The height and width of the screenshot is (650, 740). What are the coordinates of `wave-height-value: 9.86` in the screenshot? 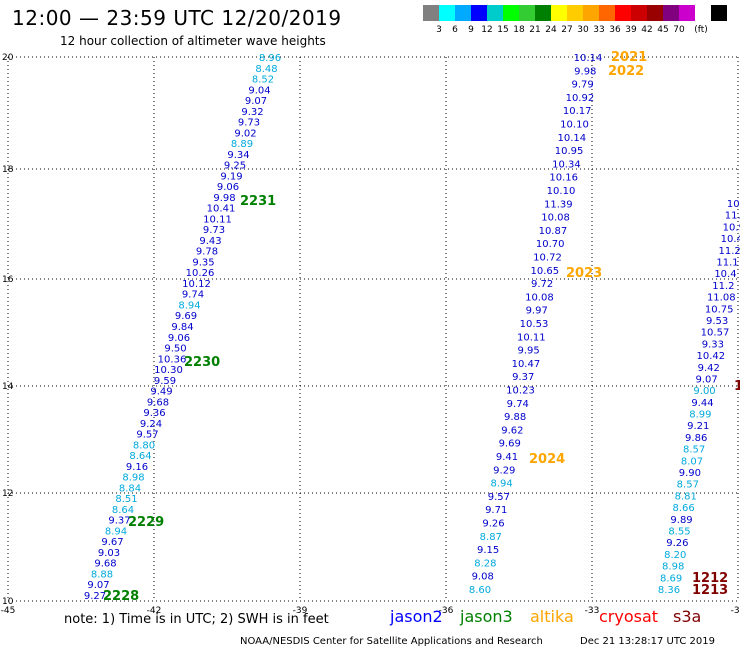 It's located at (696, 438).